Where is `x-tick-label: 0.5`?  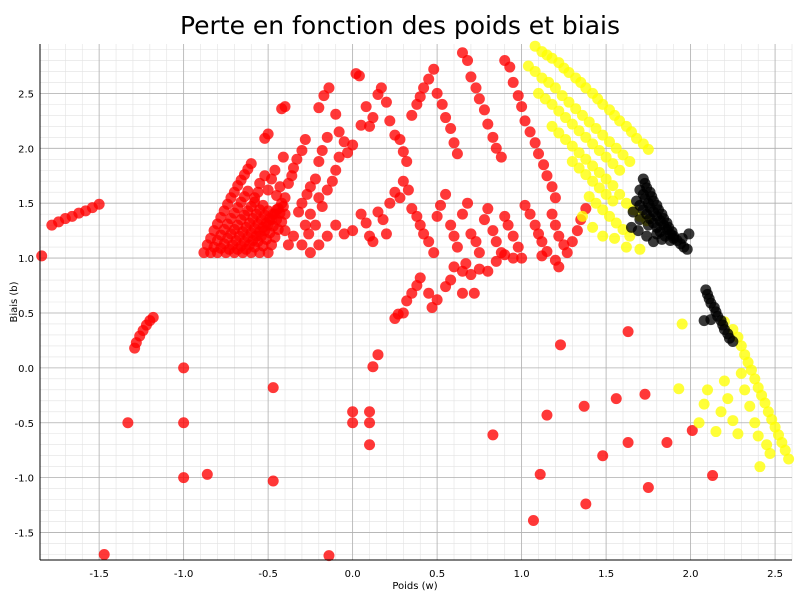
x-tick-label: 0.5 is located at coordinates (437, 574).